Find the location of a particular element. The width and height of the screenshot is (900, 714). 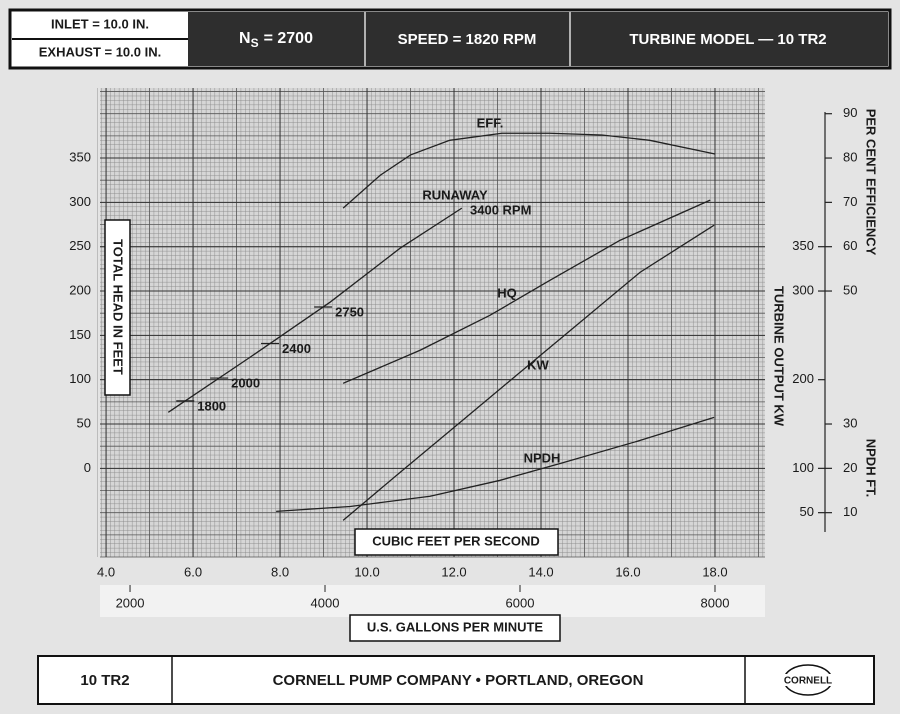

footer-frame is located at coordinates (456, 680).